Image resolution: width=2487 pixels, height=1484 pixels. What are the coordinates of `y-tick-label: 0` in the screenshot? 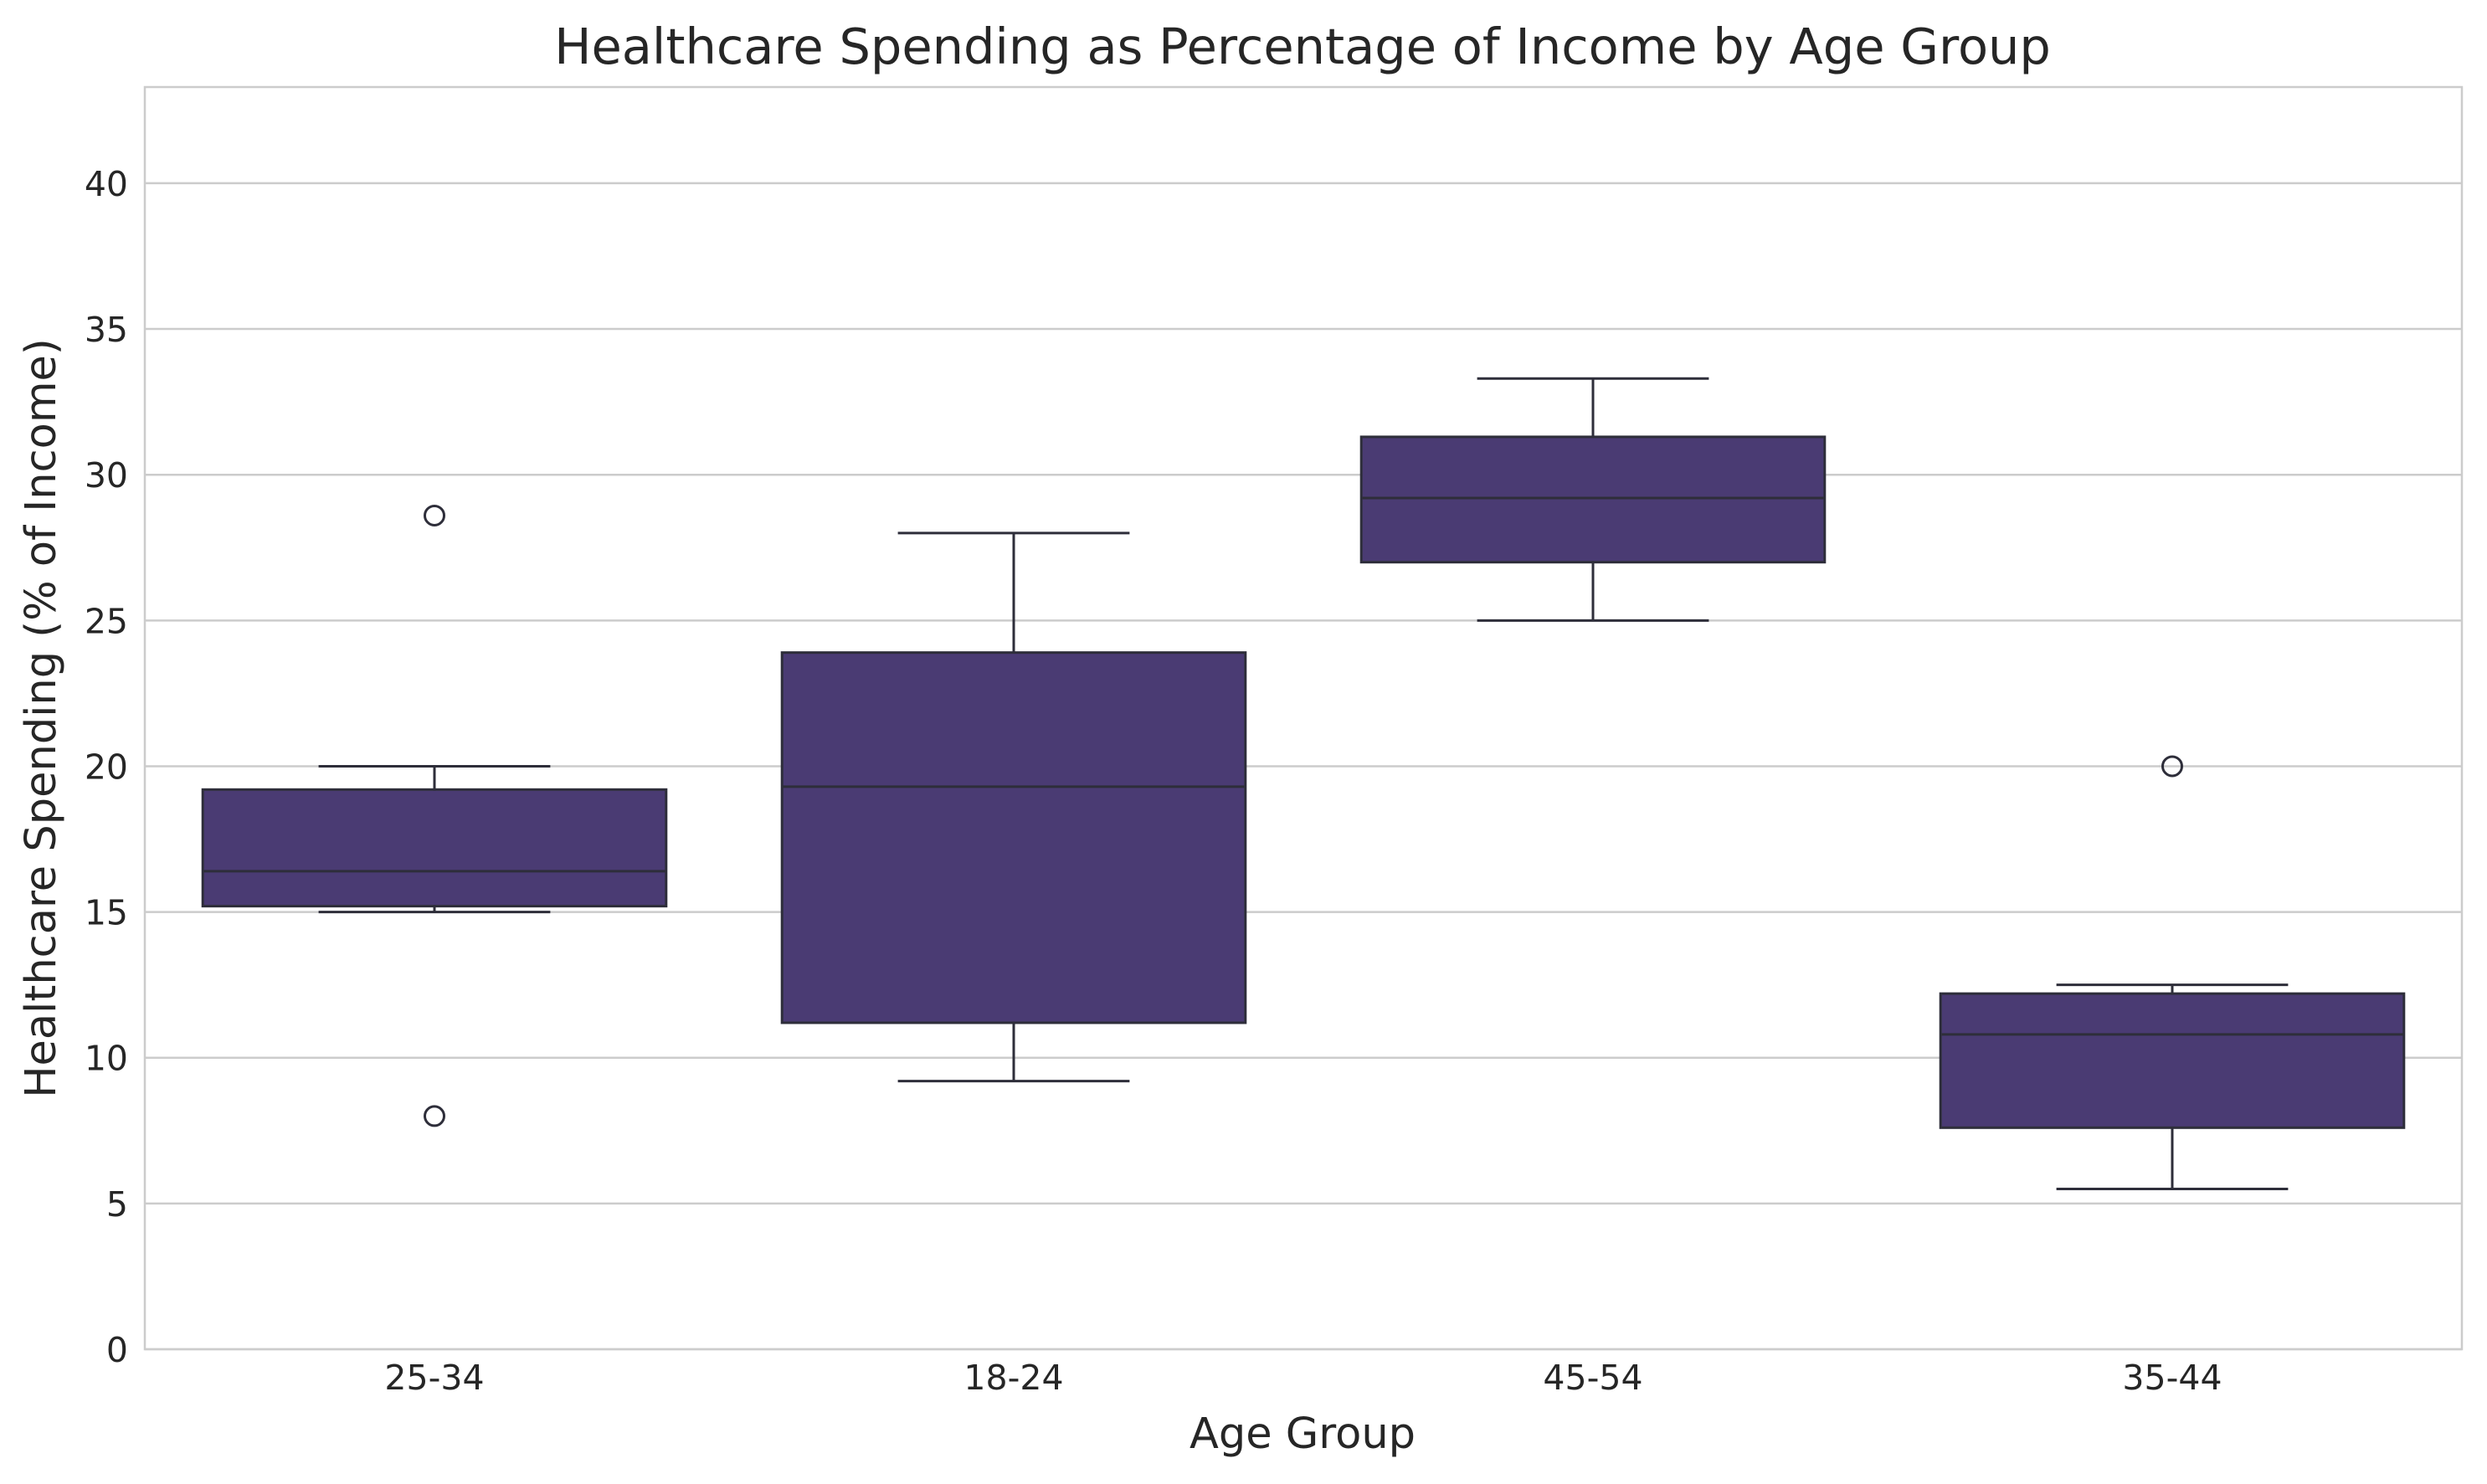 It's located at (117, 1350).